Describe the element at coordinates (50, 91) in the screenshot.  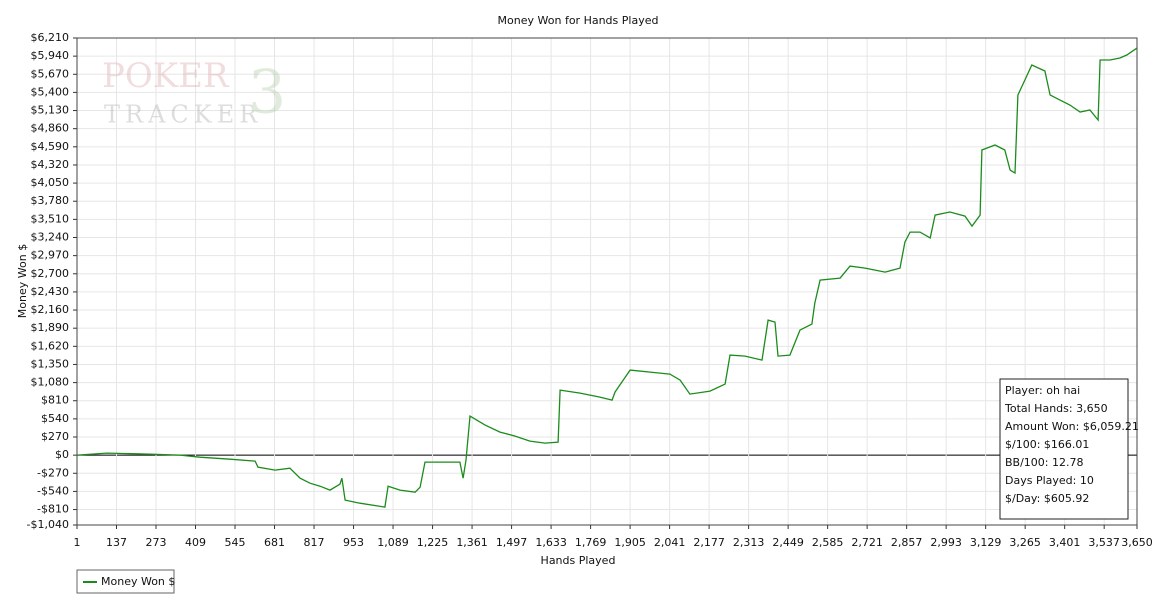
I see `y-tick-label: $5,400` at that location.